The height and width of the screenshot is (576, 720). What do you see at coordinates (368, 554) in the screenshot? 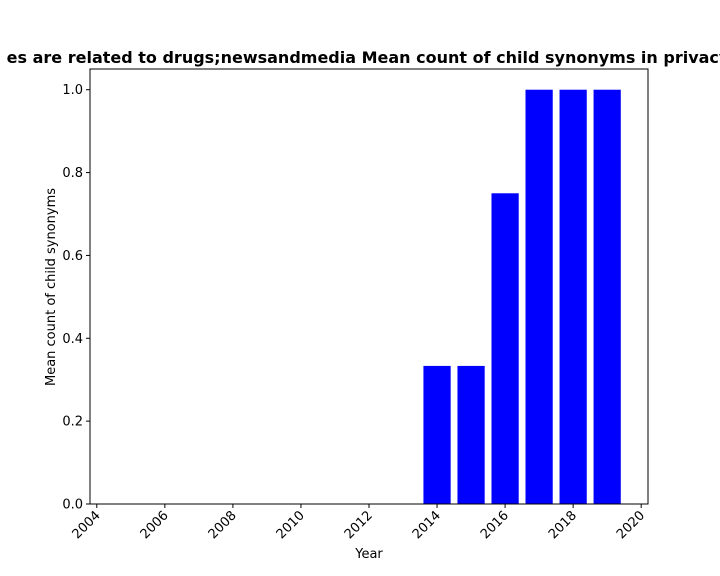
I see `x-axis-label: Year` at bounding box center [368, 554].